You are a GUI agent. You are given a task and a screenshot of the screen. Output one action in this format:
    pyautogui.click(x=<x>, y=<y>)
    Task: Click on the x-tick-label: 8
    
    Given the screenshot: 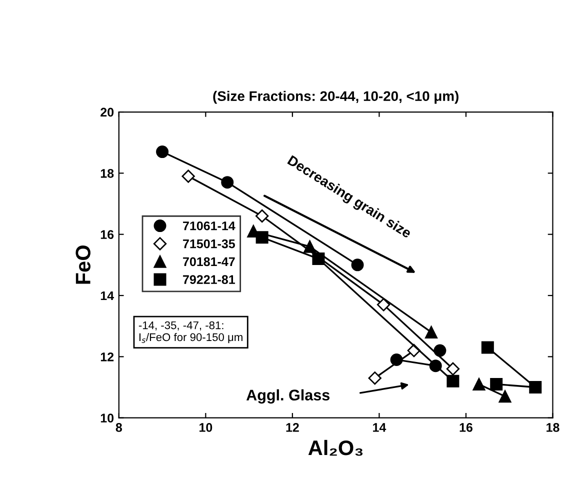 What is the action you would take?
    pyautogui.click(x=119, y=427)
    